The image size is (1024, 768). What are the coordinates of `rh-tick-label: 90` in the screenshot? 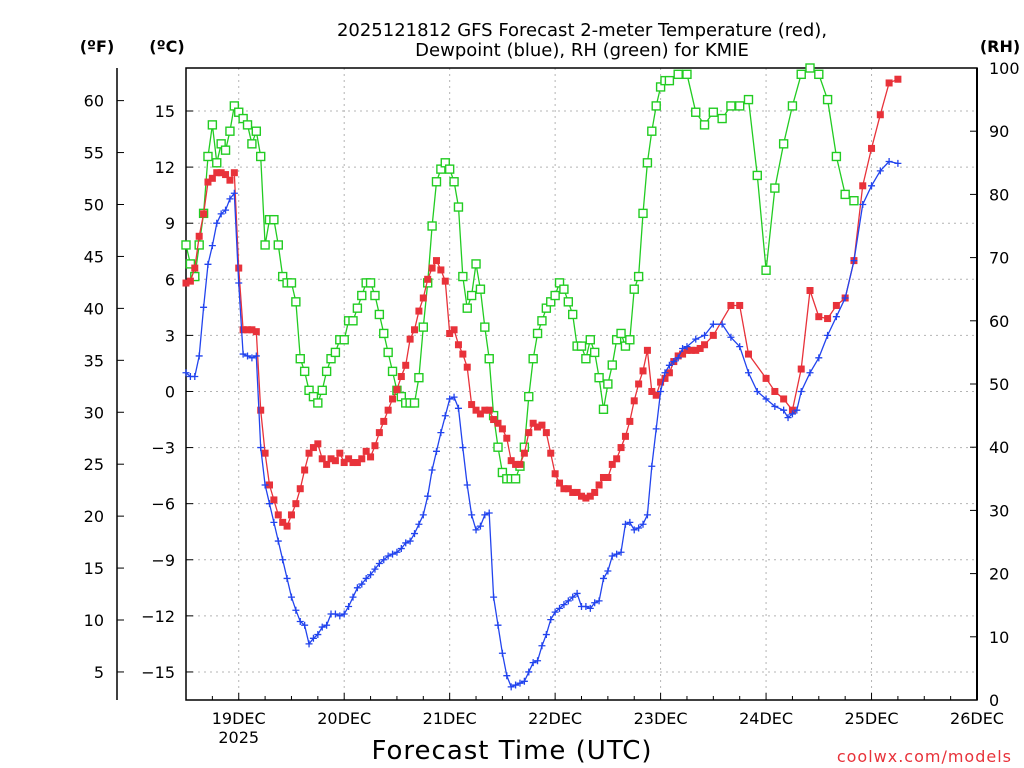 It's located at (999, 131).